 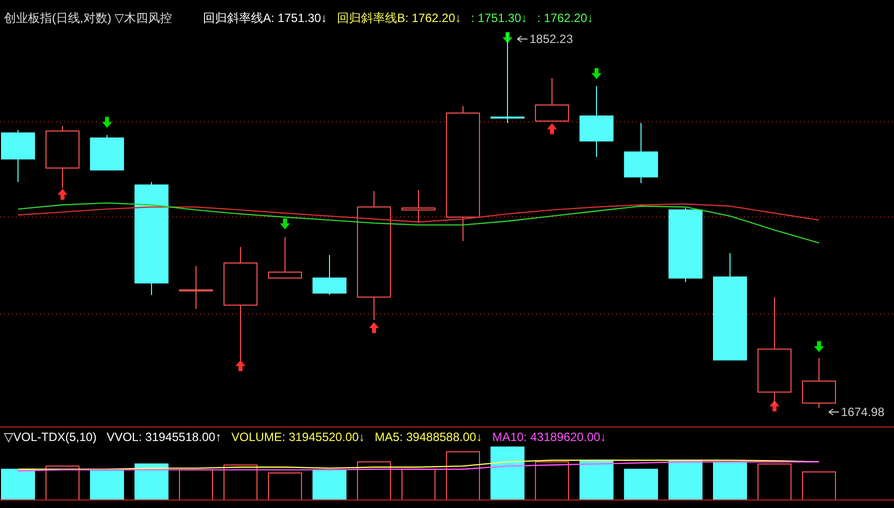 What do you see at coordinates (549, 437) in the screenshot?
I see `text: MA10: 43189620.00↓` at bounding box center [549, 437].